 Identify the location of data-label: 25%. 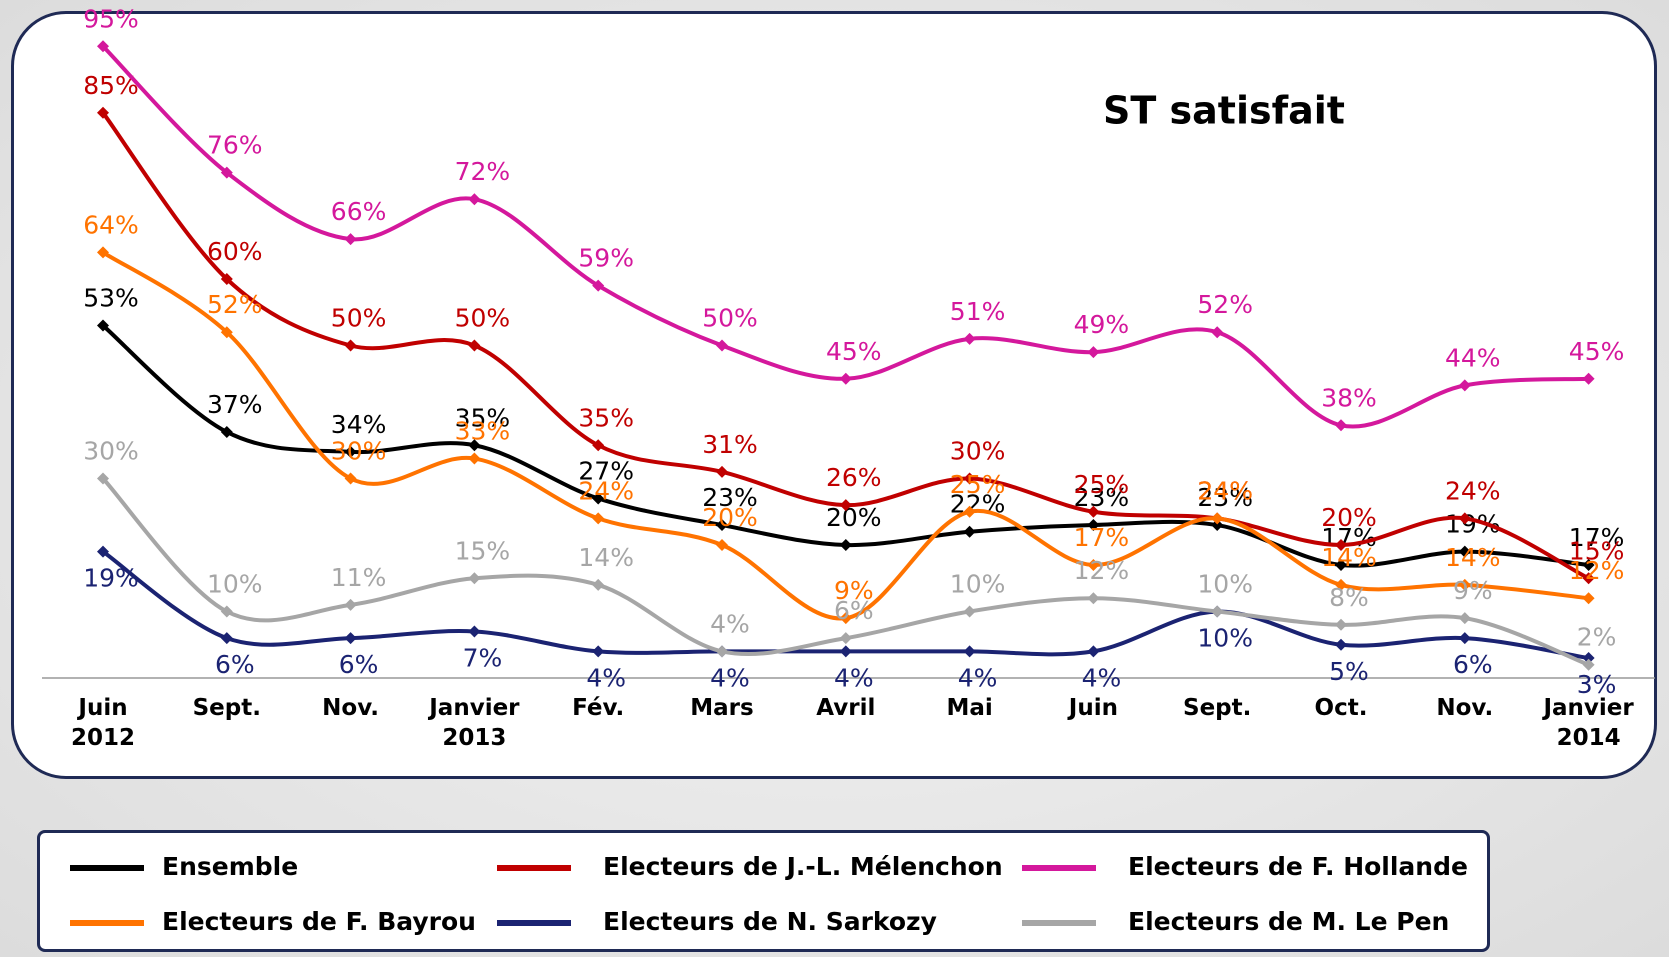
(978, 484).